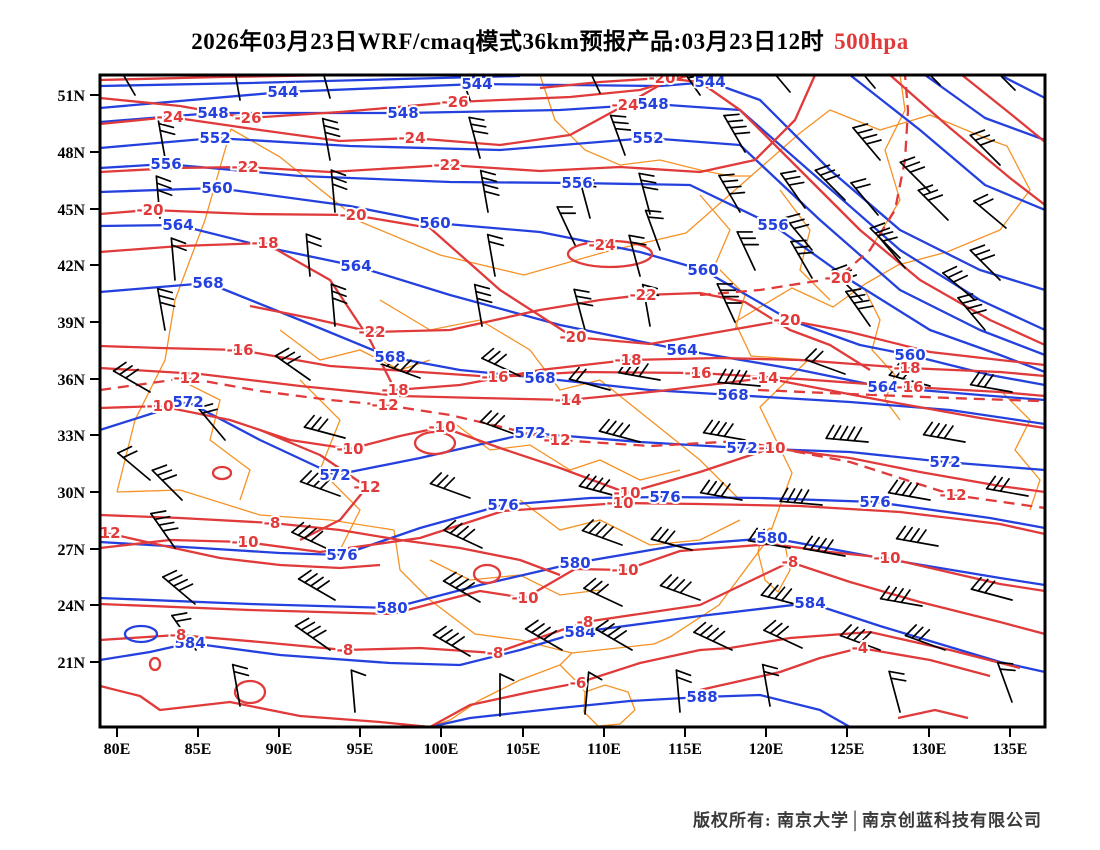  What do you see at coordinates (71, 380) in the screenshot?
I see `y-tick-label: 36N` at bounding box center [71, 380].